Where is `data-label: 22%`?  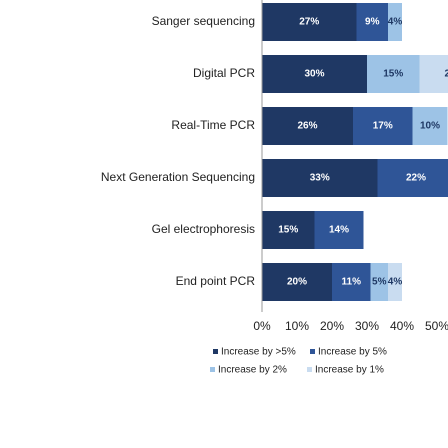 data-label: 22% is located at coordinates (416, 178).